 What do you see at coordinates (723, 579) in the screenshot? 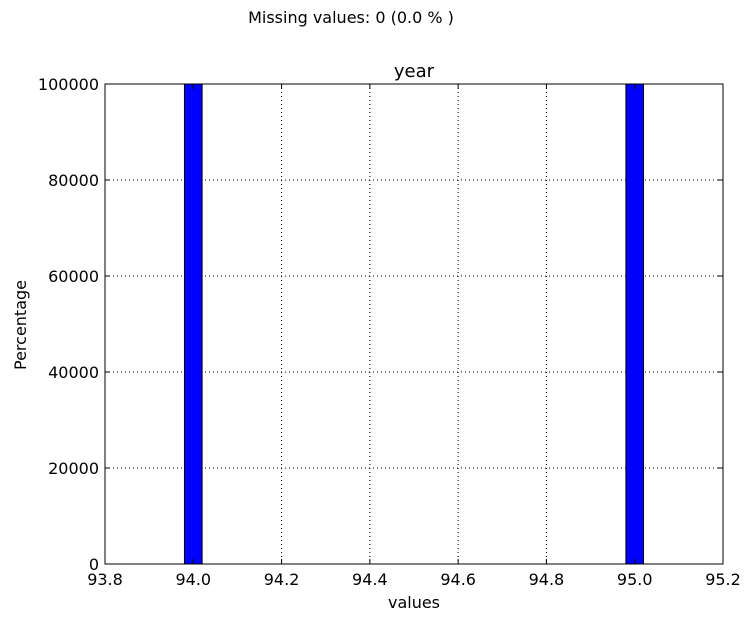
I see `x-tick-label: 95.2` at bounding box center [723, 579].